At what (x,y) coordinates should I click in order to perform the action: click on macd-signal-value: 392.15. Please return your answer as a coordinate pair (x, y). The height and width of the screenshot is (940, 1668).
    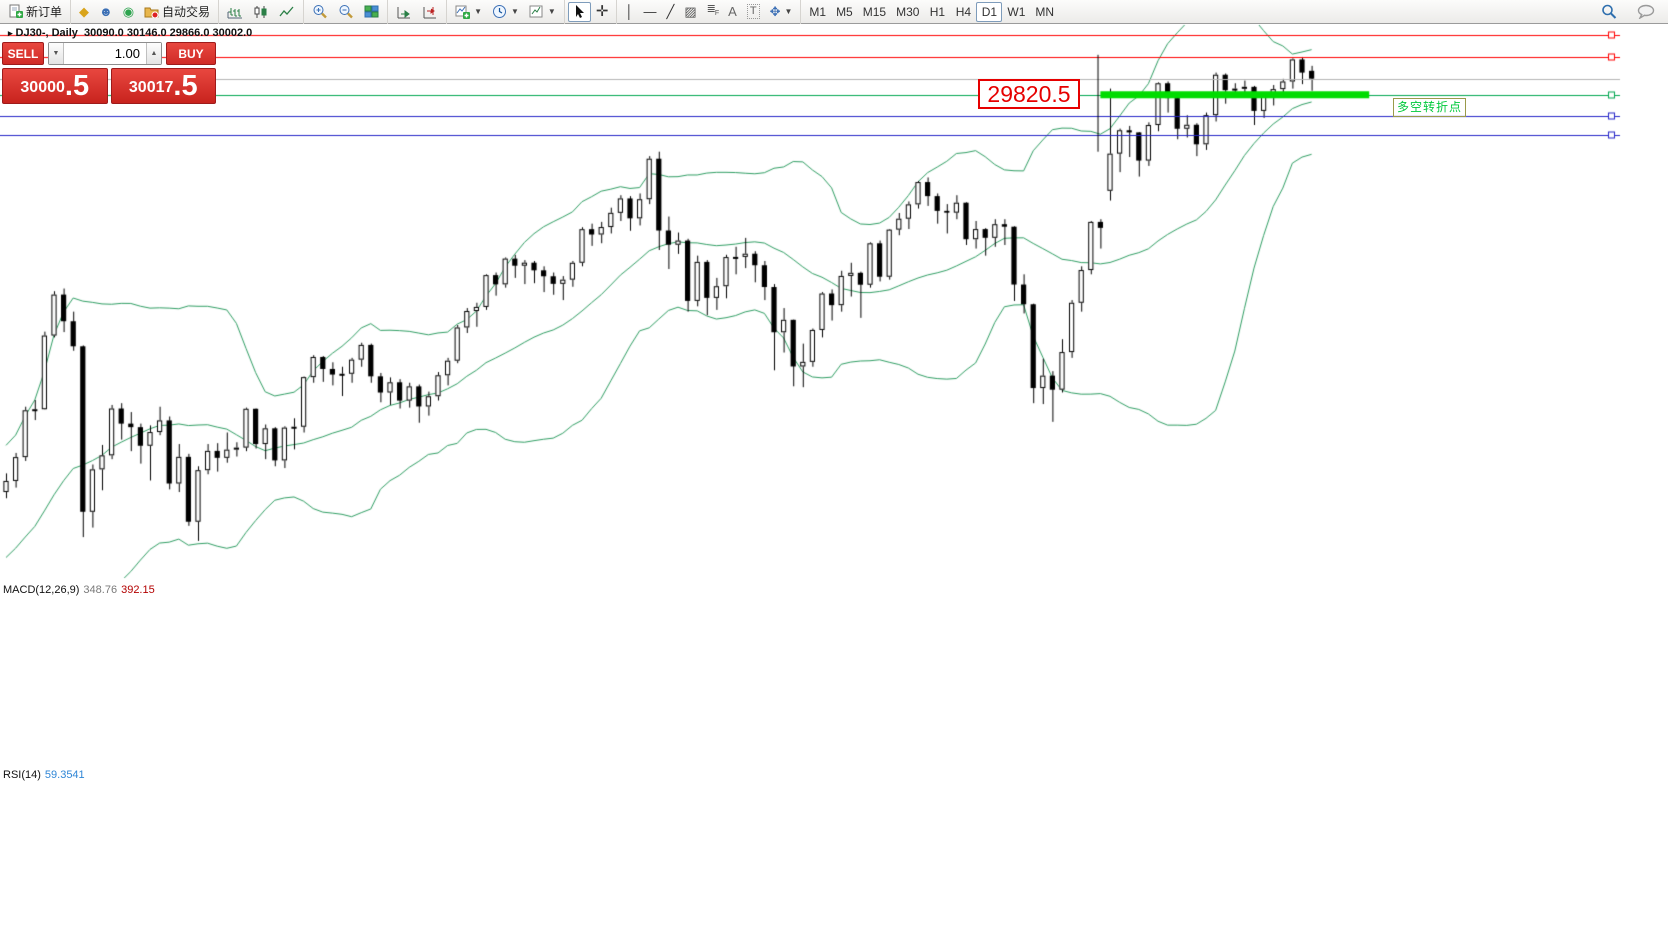
    Looking at the image, I should click on (138, 590).